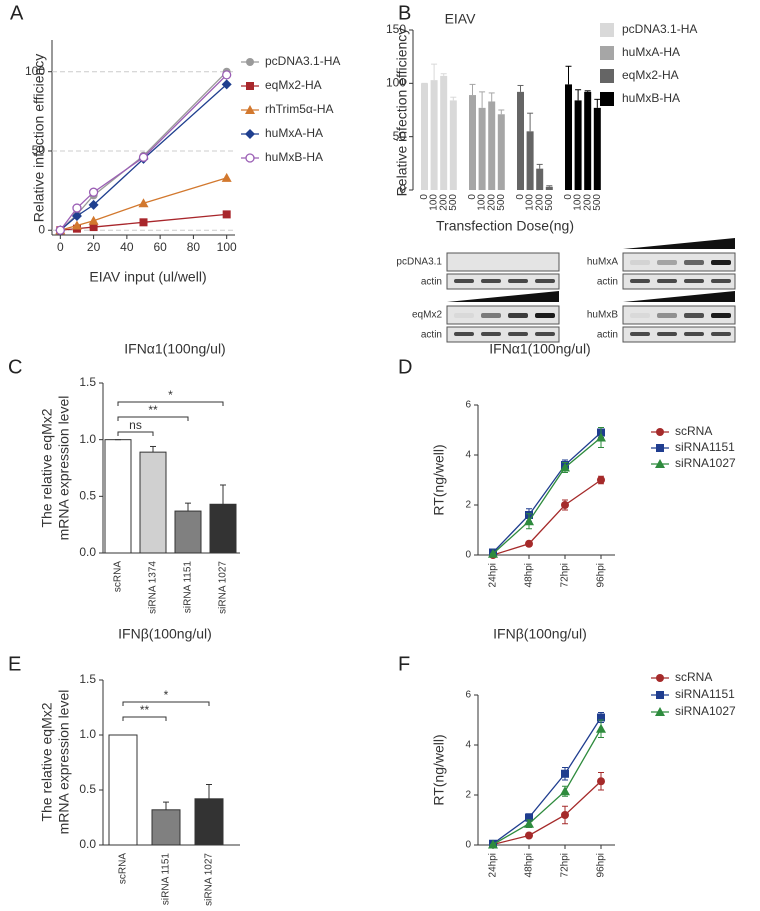  What do you see at coordinates (166, 695) in the screenshot?
I see `significance-label: *` at bounding box center [166, 695].